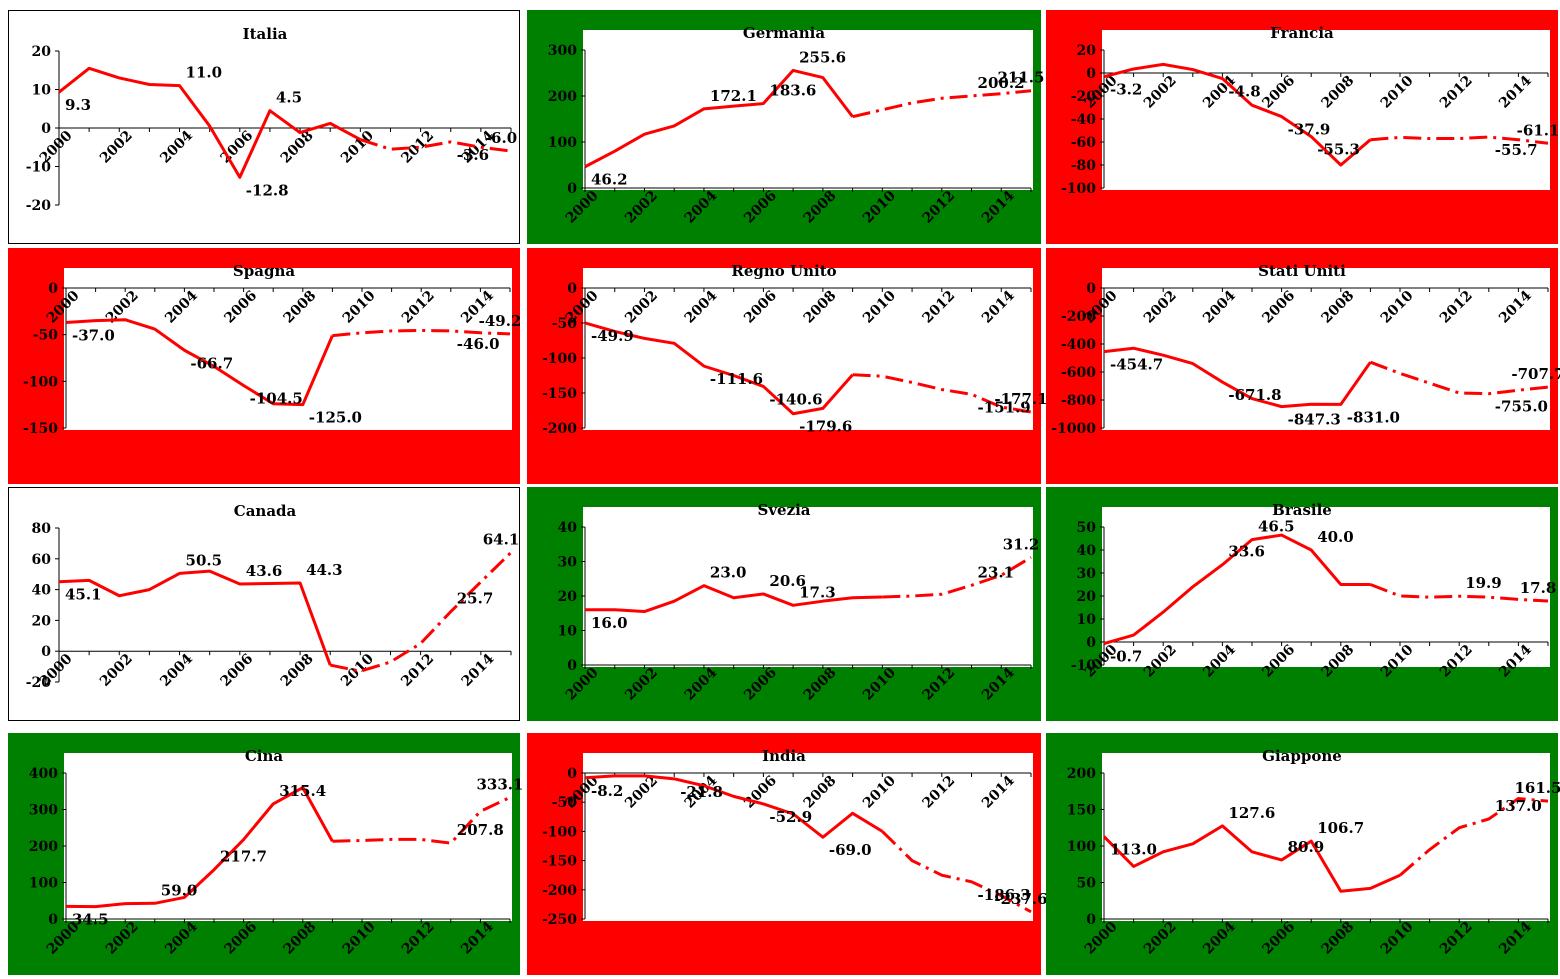 The image size is (1560, 979). I want to click on data-label: 113.0, so click(1133, 850).